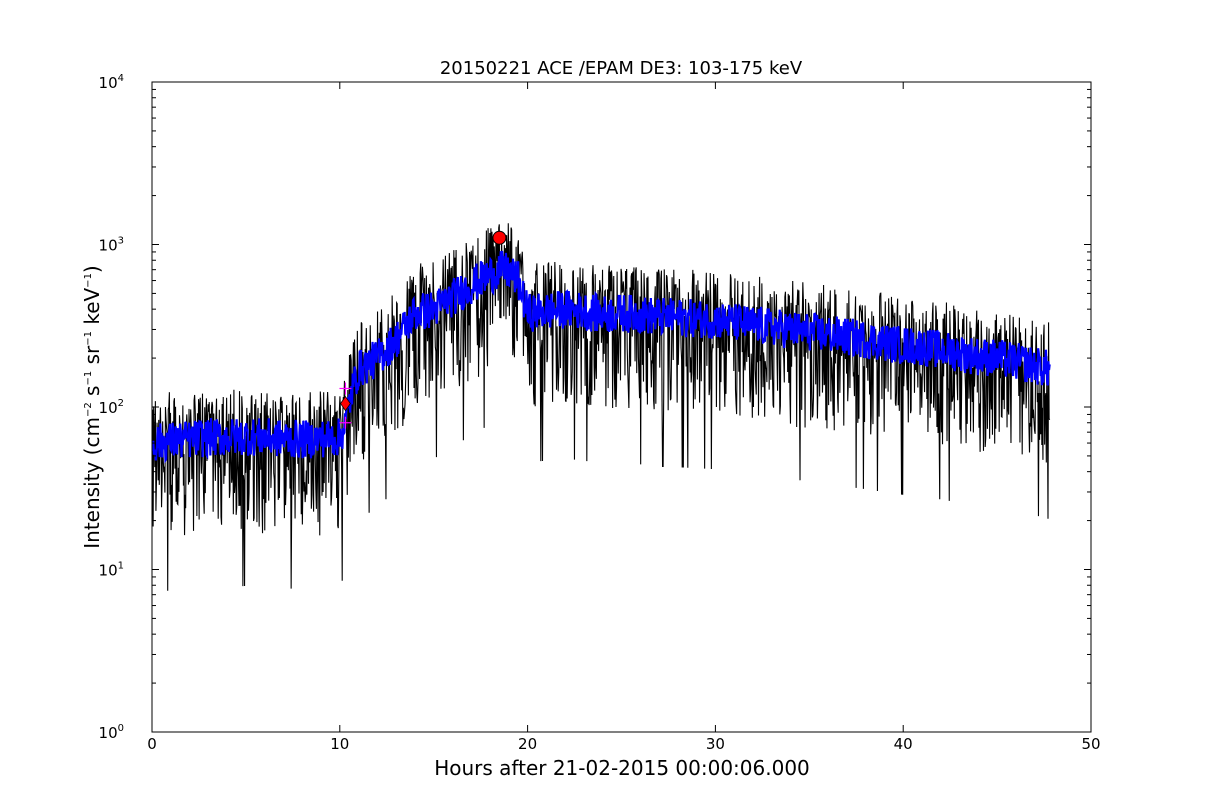  Describe the element at coordinates (88, 409) in the screenshot. I see `y-axis-label-exp-1: −2` at that location.